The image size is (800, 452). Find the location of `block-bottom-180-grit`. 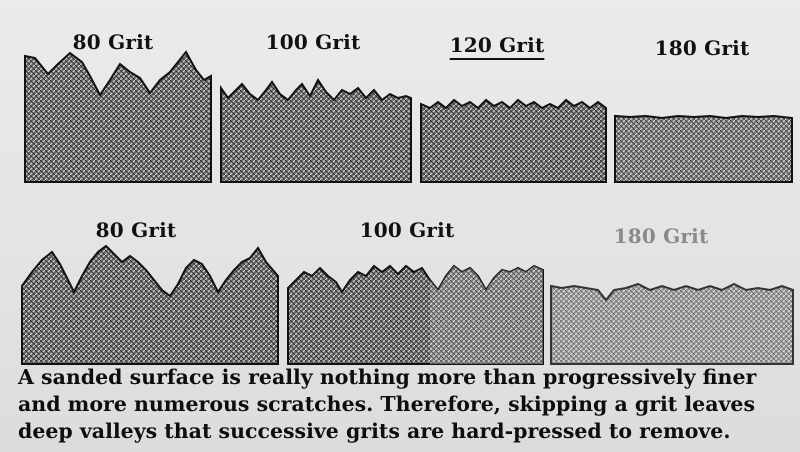

block-bottom-180-grit is located at coordinates (672, 323).